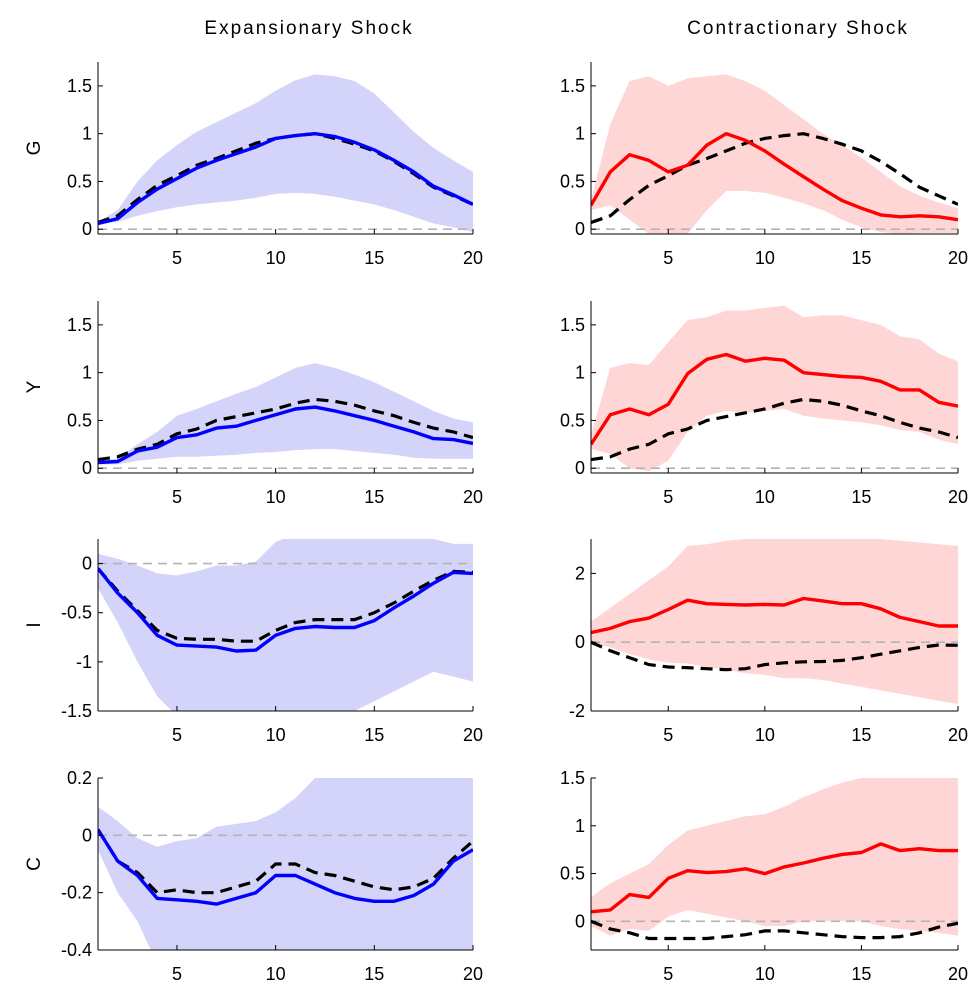 Image resolution: width=976 pixels, height=990 pixels. What do you see at coordinates (577, 711) in the screenshot?
I see `y-tick-label: -2` at bounding box center [577, 711].